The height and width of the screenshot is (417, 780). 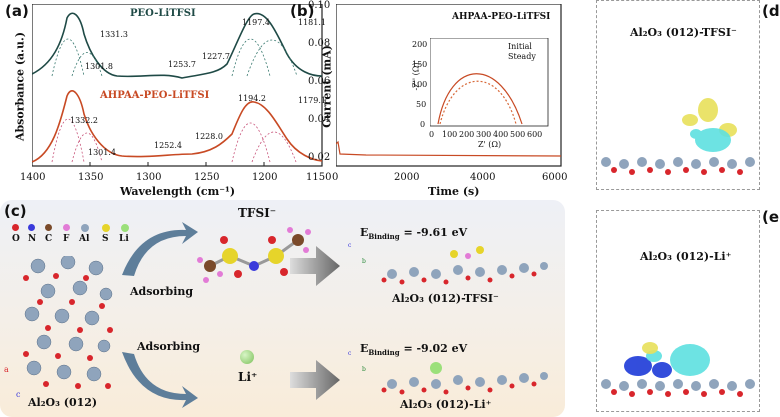 I want to click on panel-b-plot, so click(x=449, y=85).